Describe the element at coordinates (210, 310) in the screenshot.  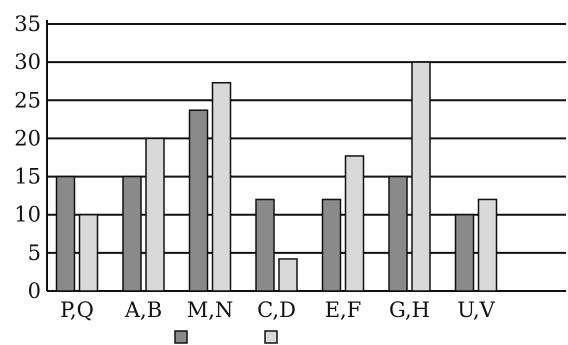
I see `x-tick-label: M,N` at that location.